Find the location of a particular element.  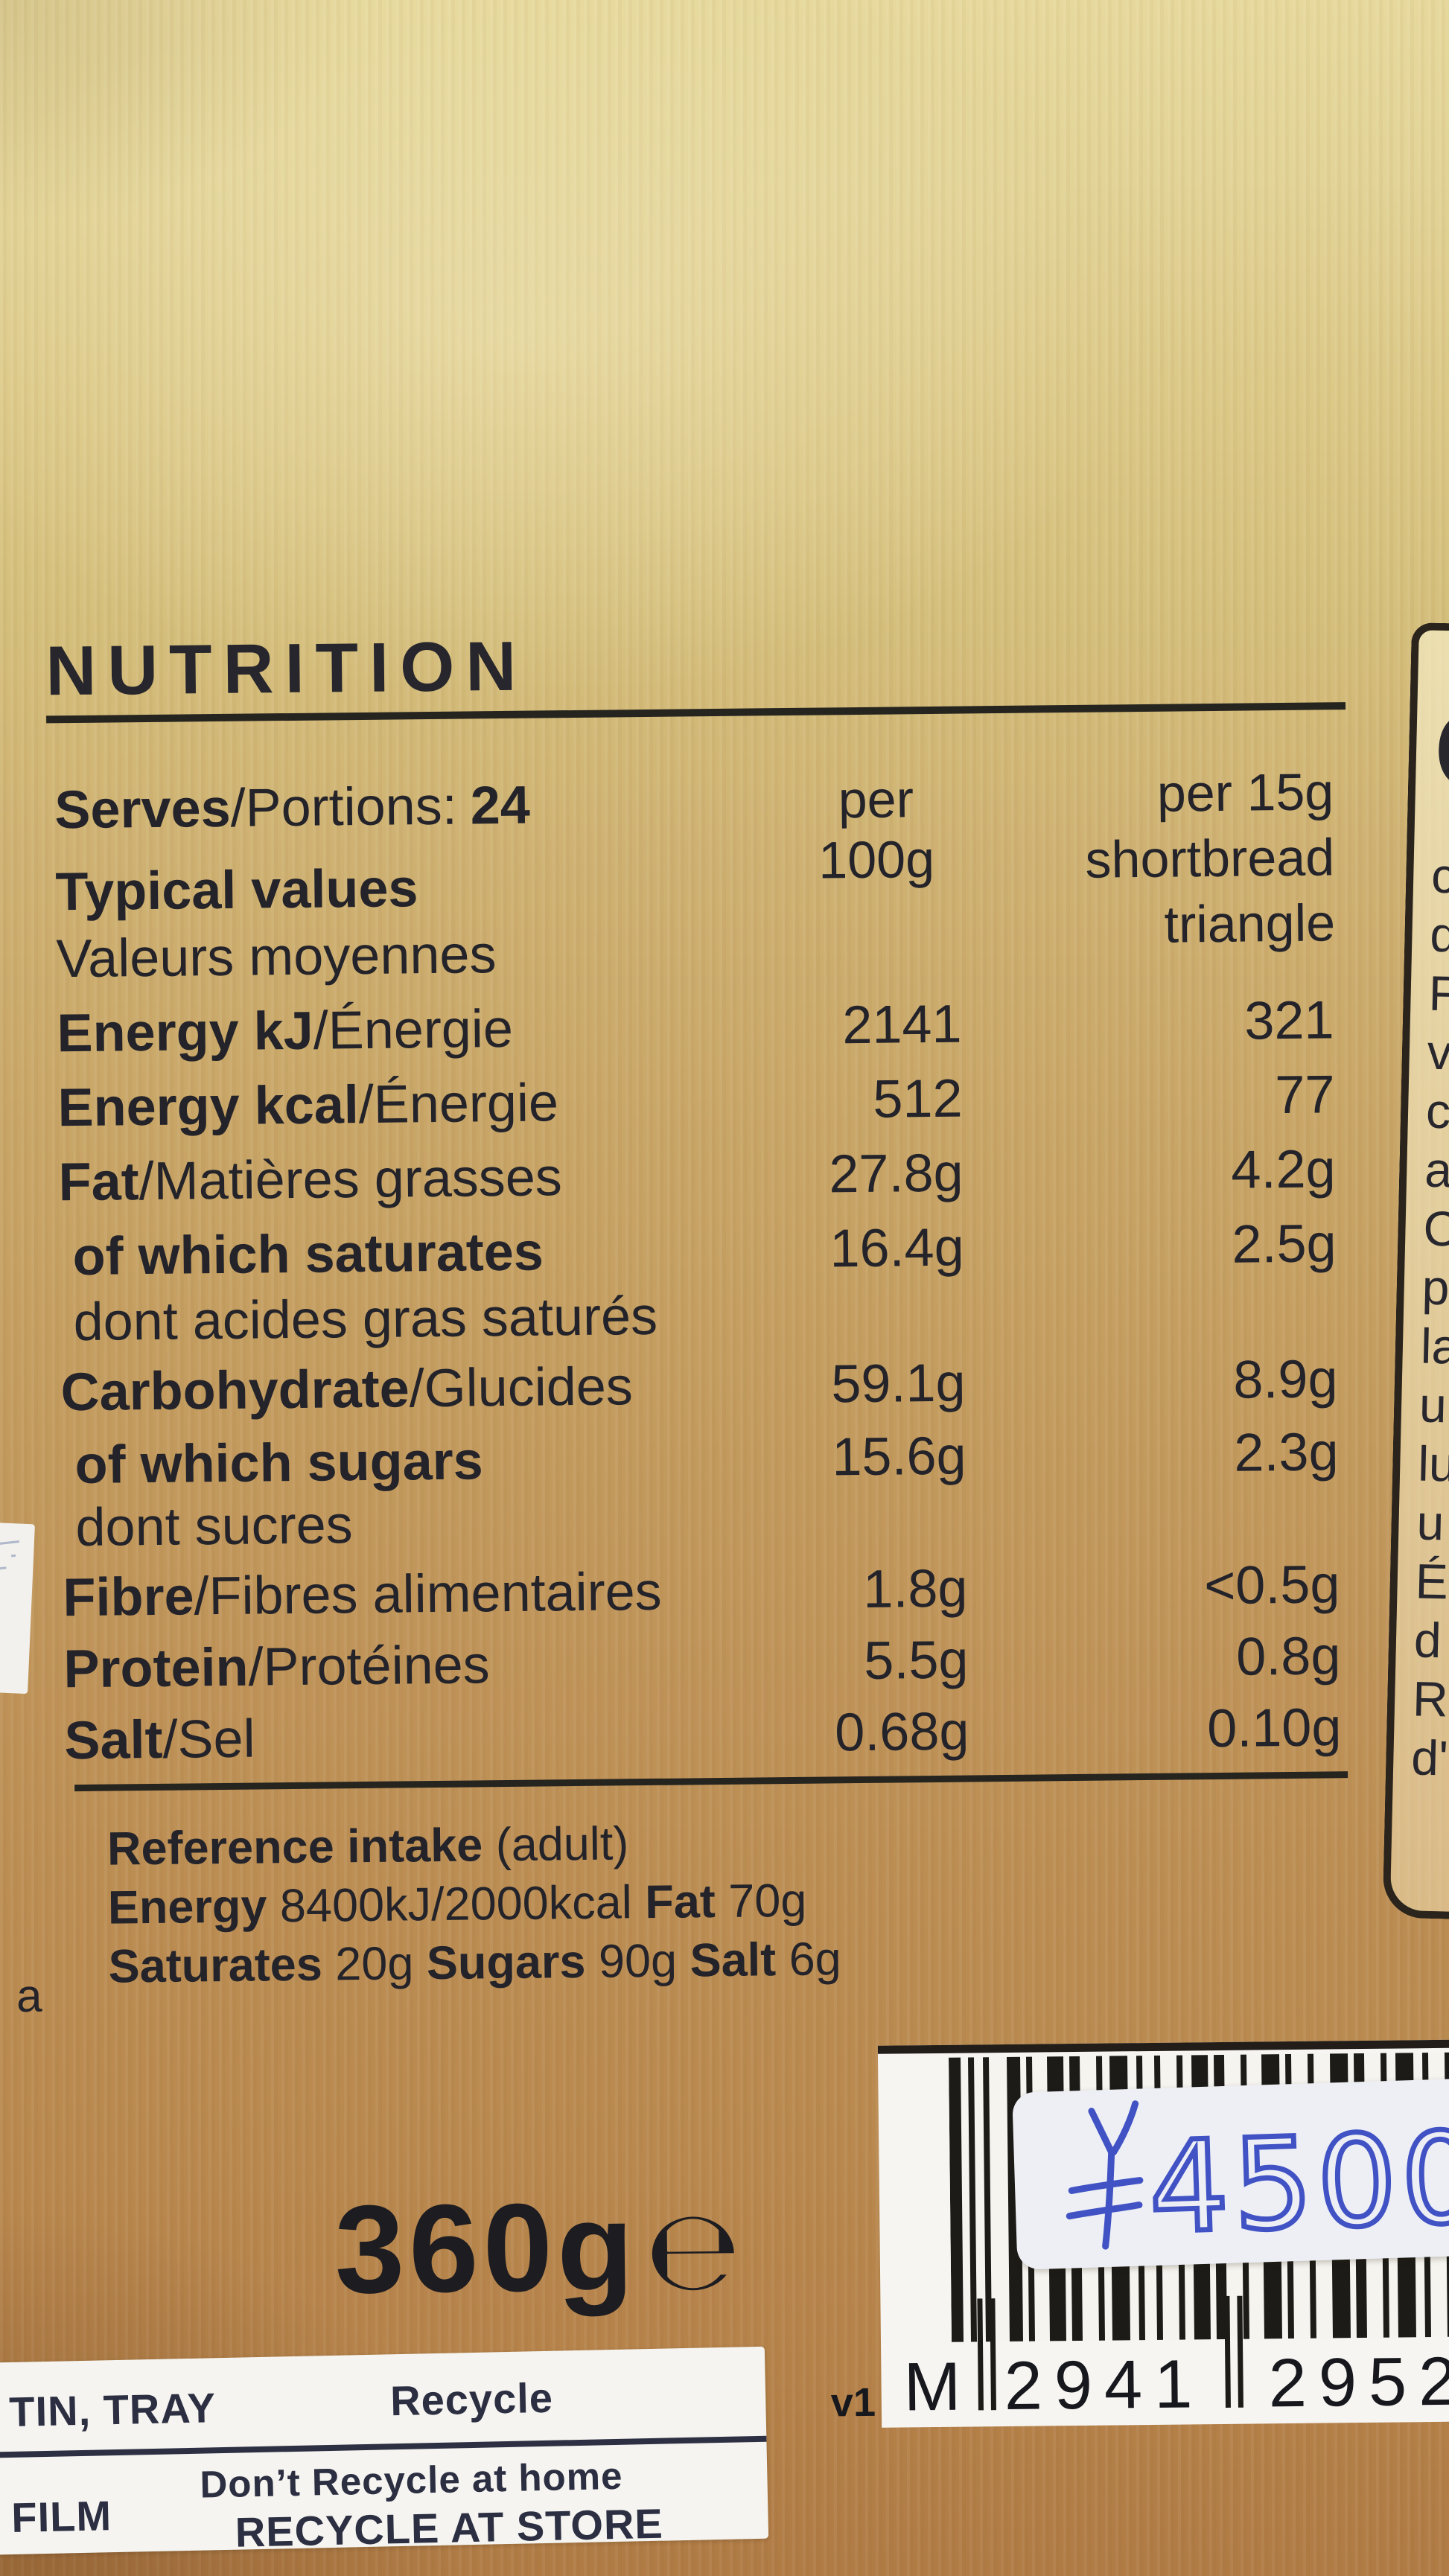

recycle-action-dont-recycle: Don’t Recycle at home is located at coordinates (411, 2480).